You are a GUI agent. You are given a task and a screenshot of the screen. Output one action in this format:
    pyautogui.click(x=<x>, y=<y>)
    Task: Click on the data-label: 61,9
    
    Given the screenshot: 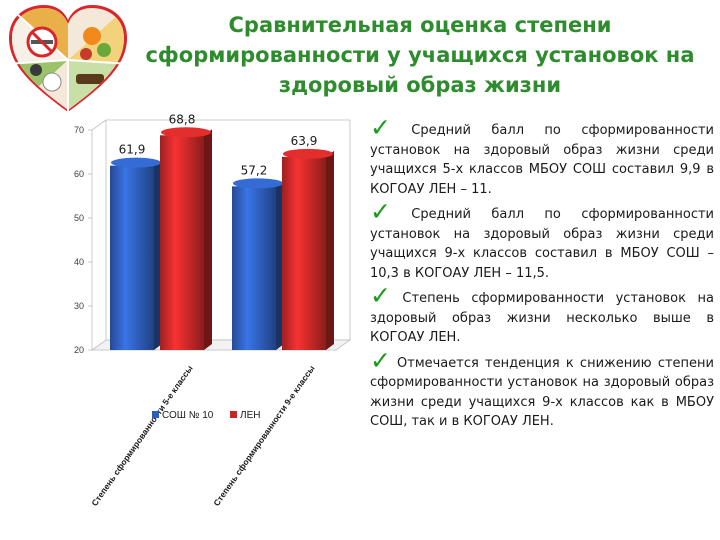 What is the action you would take?
    pyautogui.click(x=132, y=150)
    